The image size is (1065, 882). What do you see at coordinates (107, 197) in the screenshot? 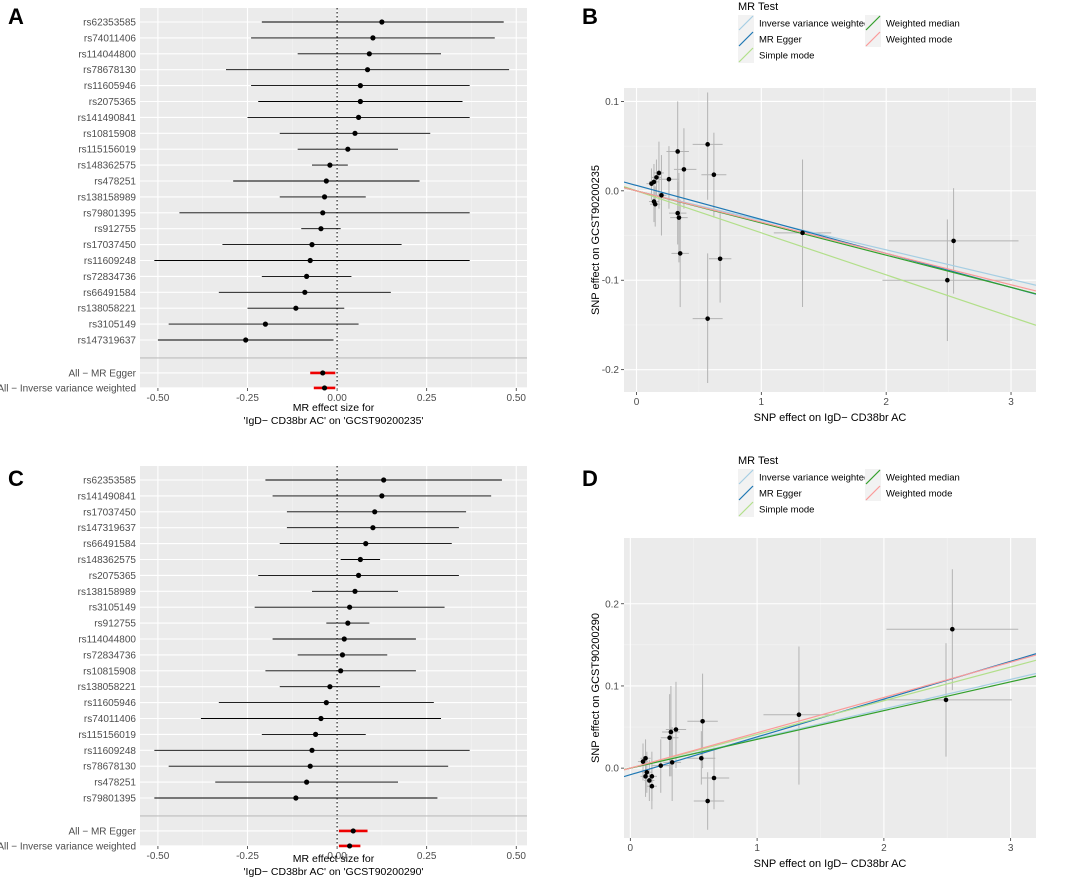
I see `snp-label: rs138158989` at bounding box center [107, 197].